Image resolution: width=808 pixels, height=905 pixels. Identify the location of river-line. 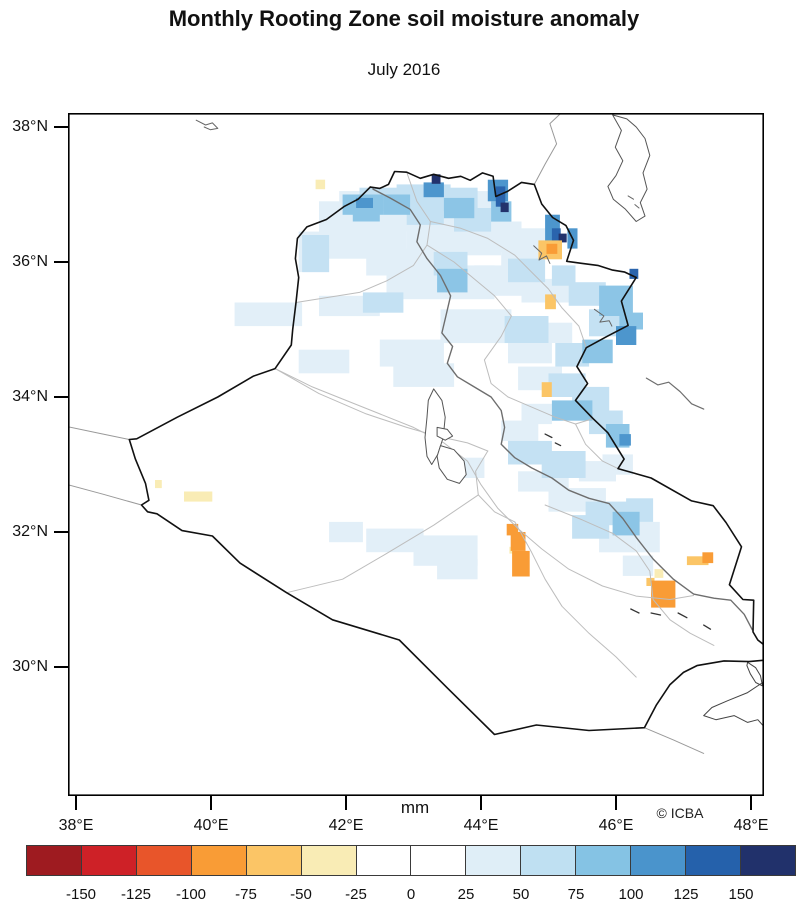
(675, 393).